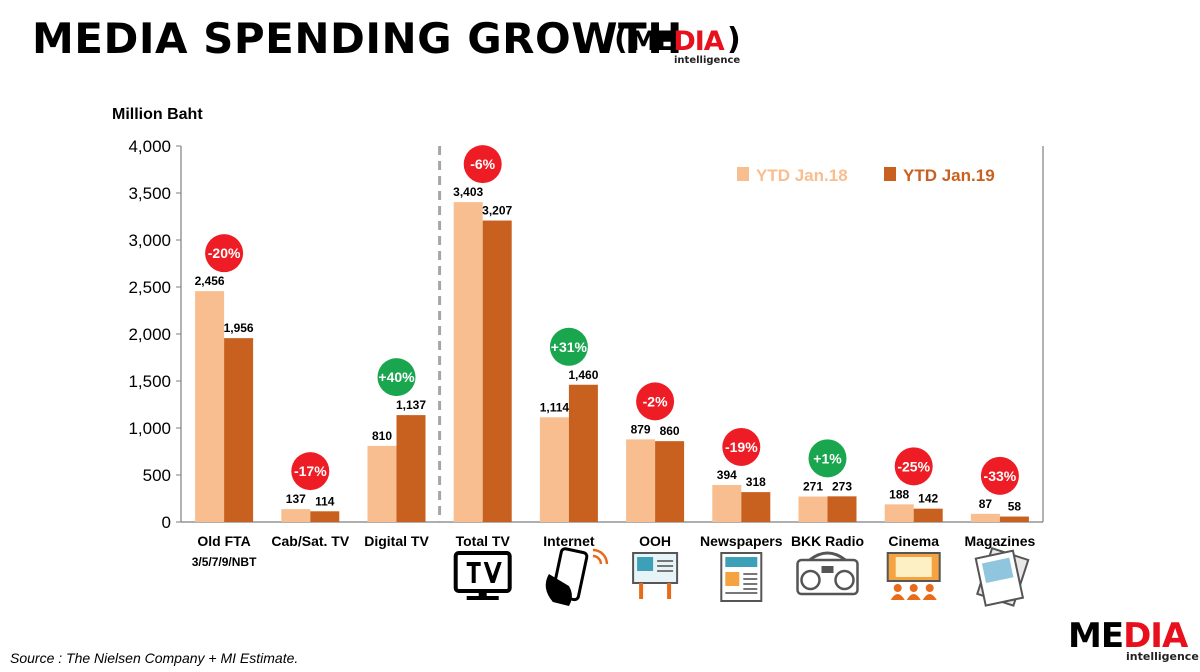 Image resolution: width=1200 pixels, height=672 pixels. I want to click on close-paren: ), so click(734, 39).